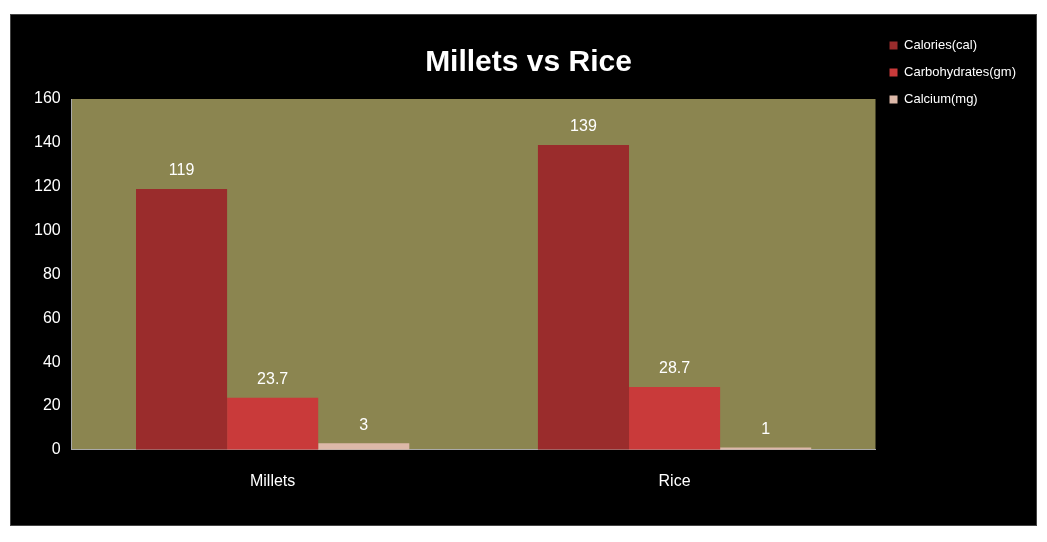 The height and width of the screenshot is (542, 1047). Describe the element at coordinates (51, 273) in the screenshot. I see `y-tick-label: 80` at that location.